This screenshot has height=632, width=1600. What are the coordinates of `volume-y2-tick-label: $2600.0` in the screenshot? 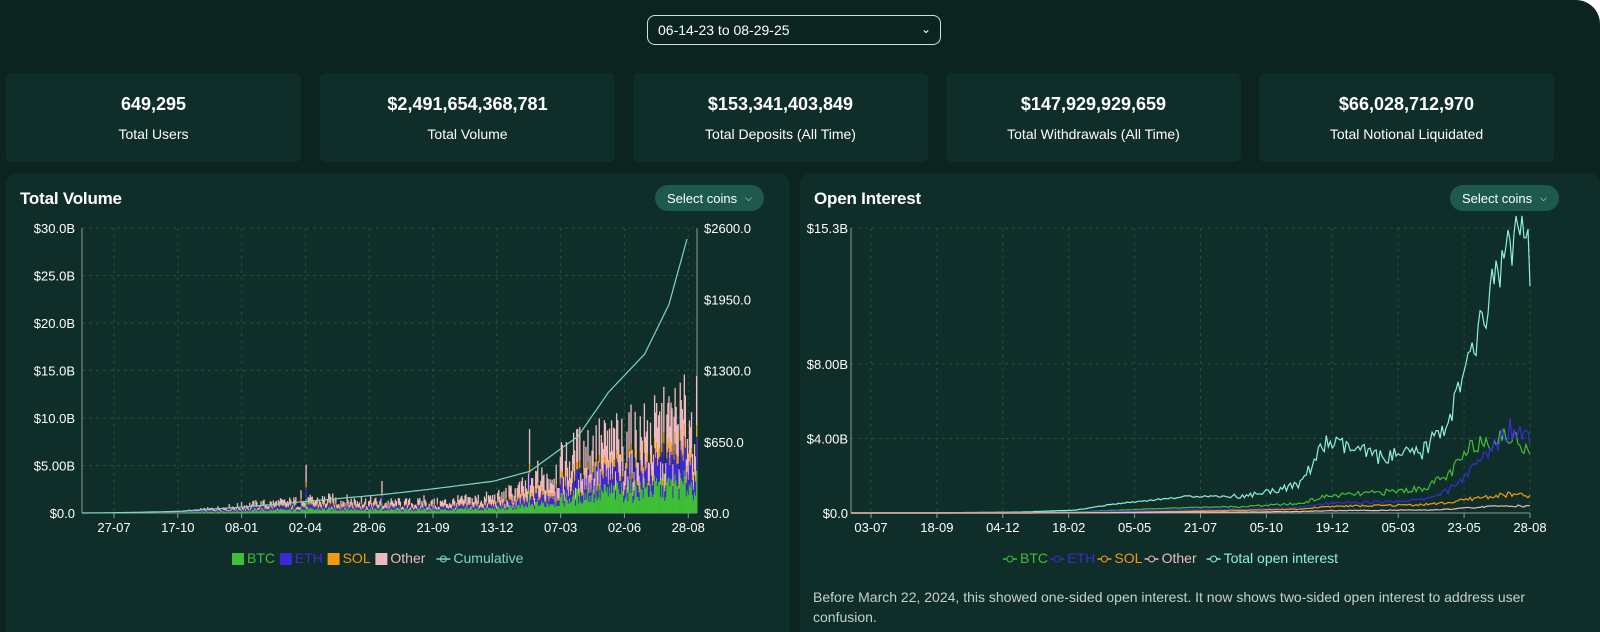 It's located at (727, 228).